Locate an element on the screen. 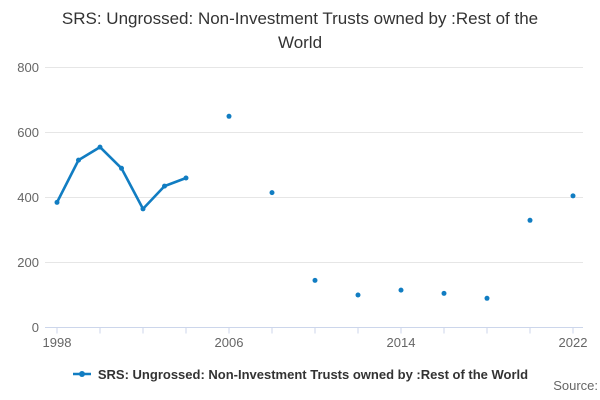 The image size is (600, 400). y-tick-label: 400 is located at coordinates (28, 197).